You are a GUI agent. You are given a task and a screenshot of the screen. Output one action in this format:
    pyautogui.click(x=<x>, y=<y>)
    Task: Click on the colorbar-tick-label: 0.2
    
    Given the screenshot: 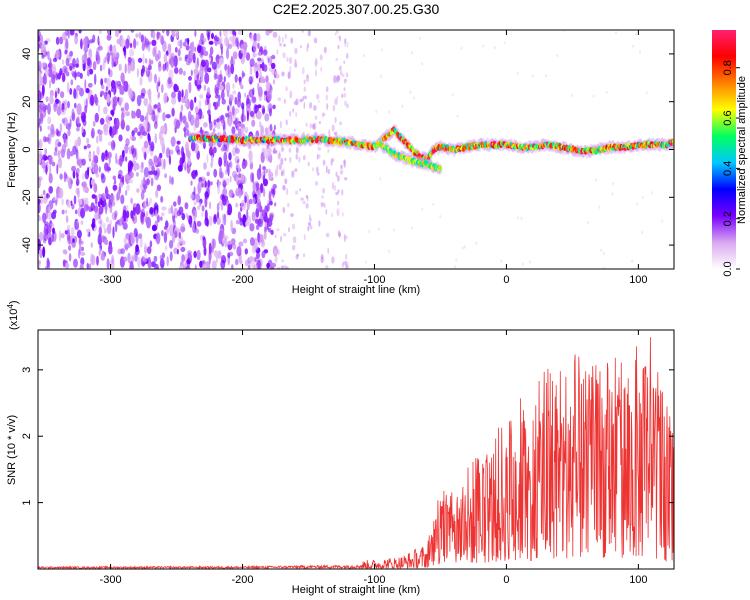 What is the action you would take?
    pyautogui.click(x=728, y=218)
    